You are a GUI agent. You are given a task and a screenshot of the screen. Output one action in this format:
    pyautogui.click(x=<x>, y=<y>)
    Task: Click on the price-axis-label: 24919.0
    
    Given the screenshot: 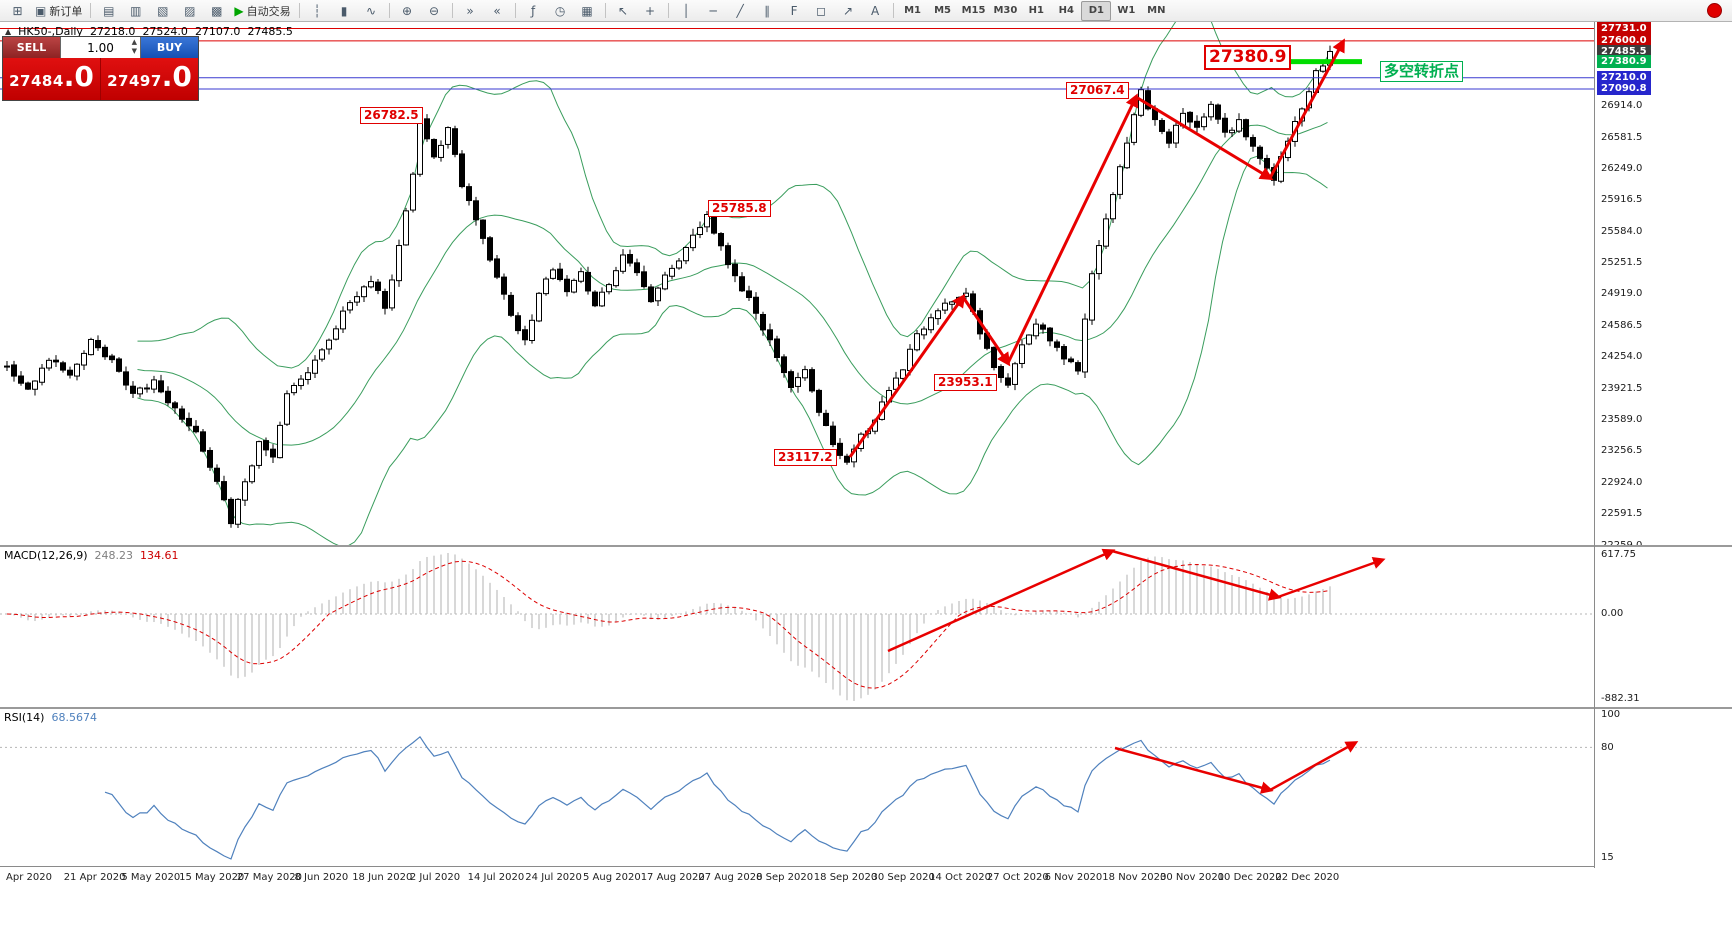 What is the action you would take?
    pyautogui.click(x=1622, y=294)
    